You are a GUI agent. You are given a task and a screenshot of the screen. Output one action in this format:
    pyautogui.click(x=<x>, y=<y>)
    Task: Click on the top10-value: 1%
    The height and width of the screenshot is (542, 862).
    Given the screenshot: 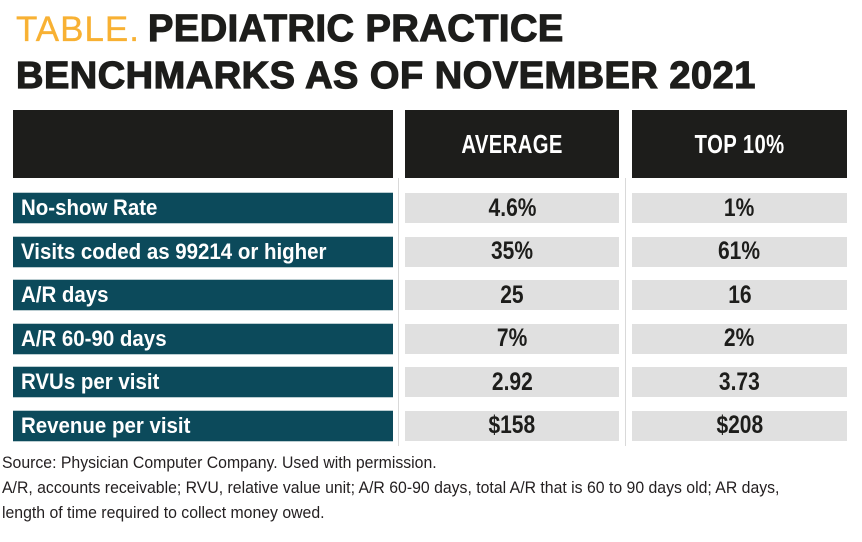 What is the action you would take?
    pyautogui.click(x=739, y=208)
    